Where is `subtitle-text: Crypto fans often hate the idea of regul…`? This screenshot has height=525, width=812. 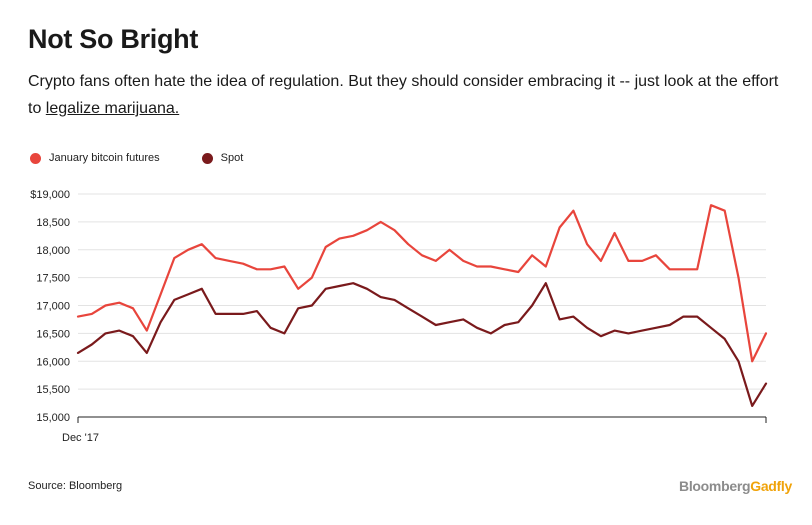
subtitle-text: Crypto fans often hate the idea of regul… is located at coordinates (403, 95).